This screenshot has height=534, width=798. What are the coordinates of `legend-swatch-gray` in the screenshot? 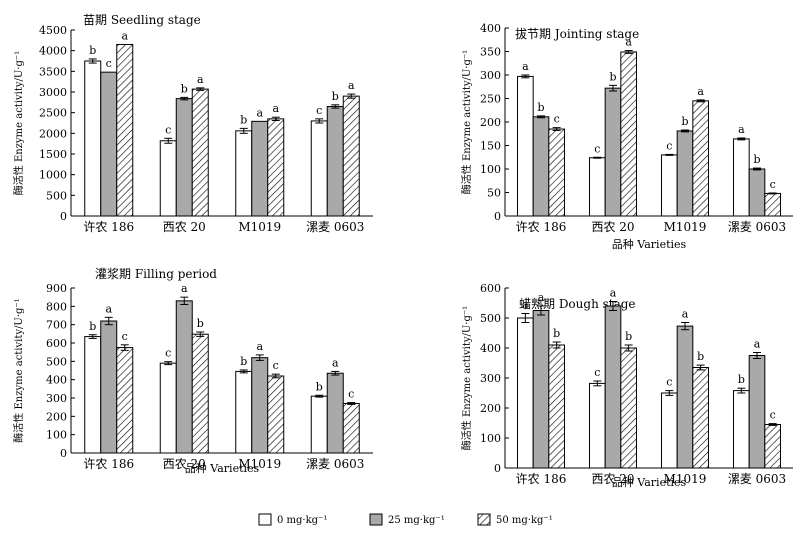 It's located at (376, 519).